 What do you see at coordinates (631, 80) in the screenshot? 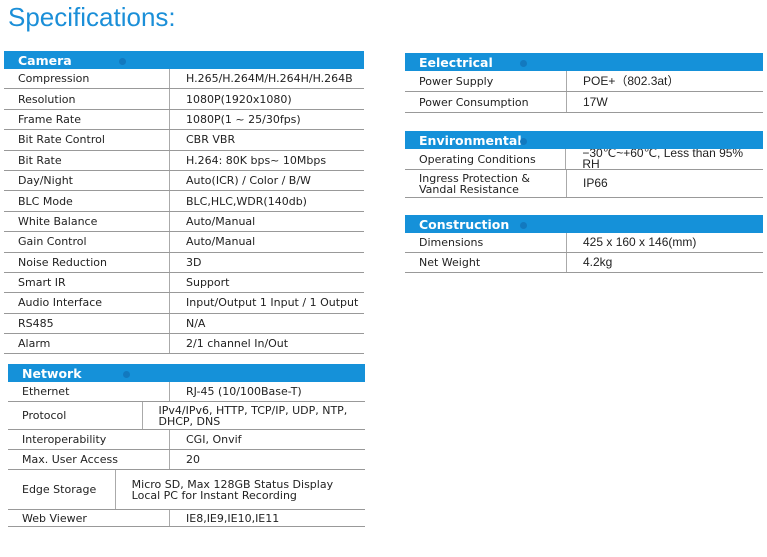
I see `spec-value: POE+（802.3at）` at bounding box center [631, 80].